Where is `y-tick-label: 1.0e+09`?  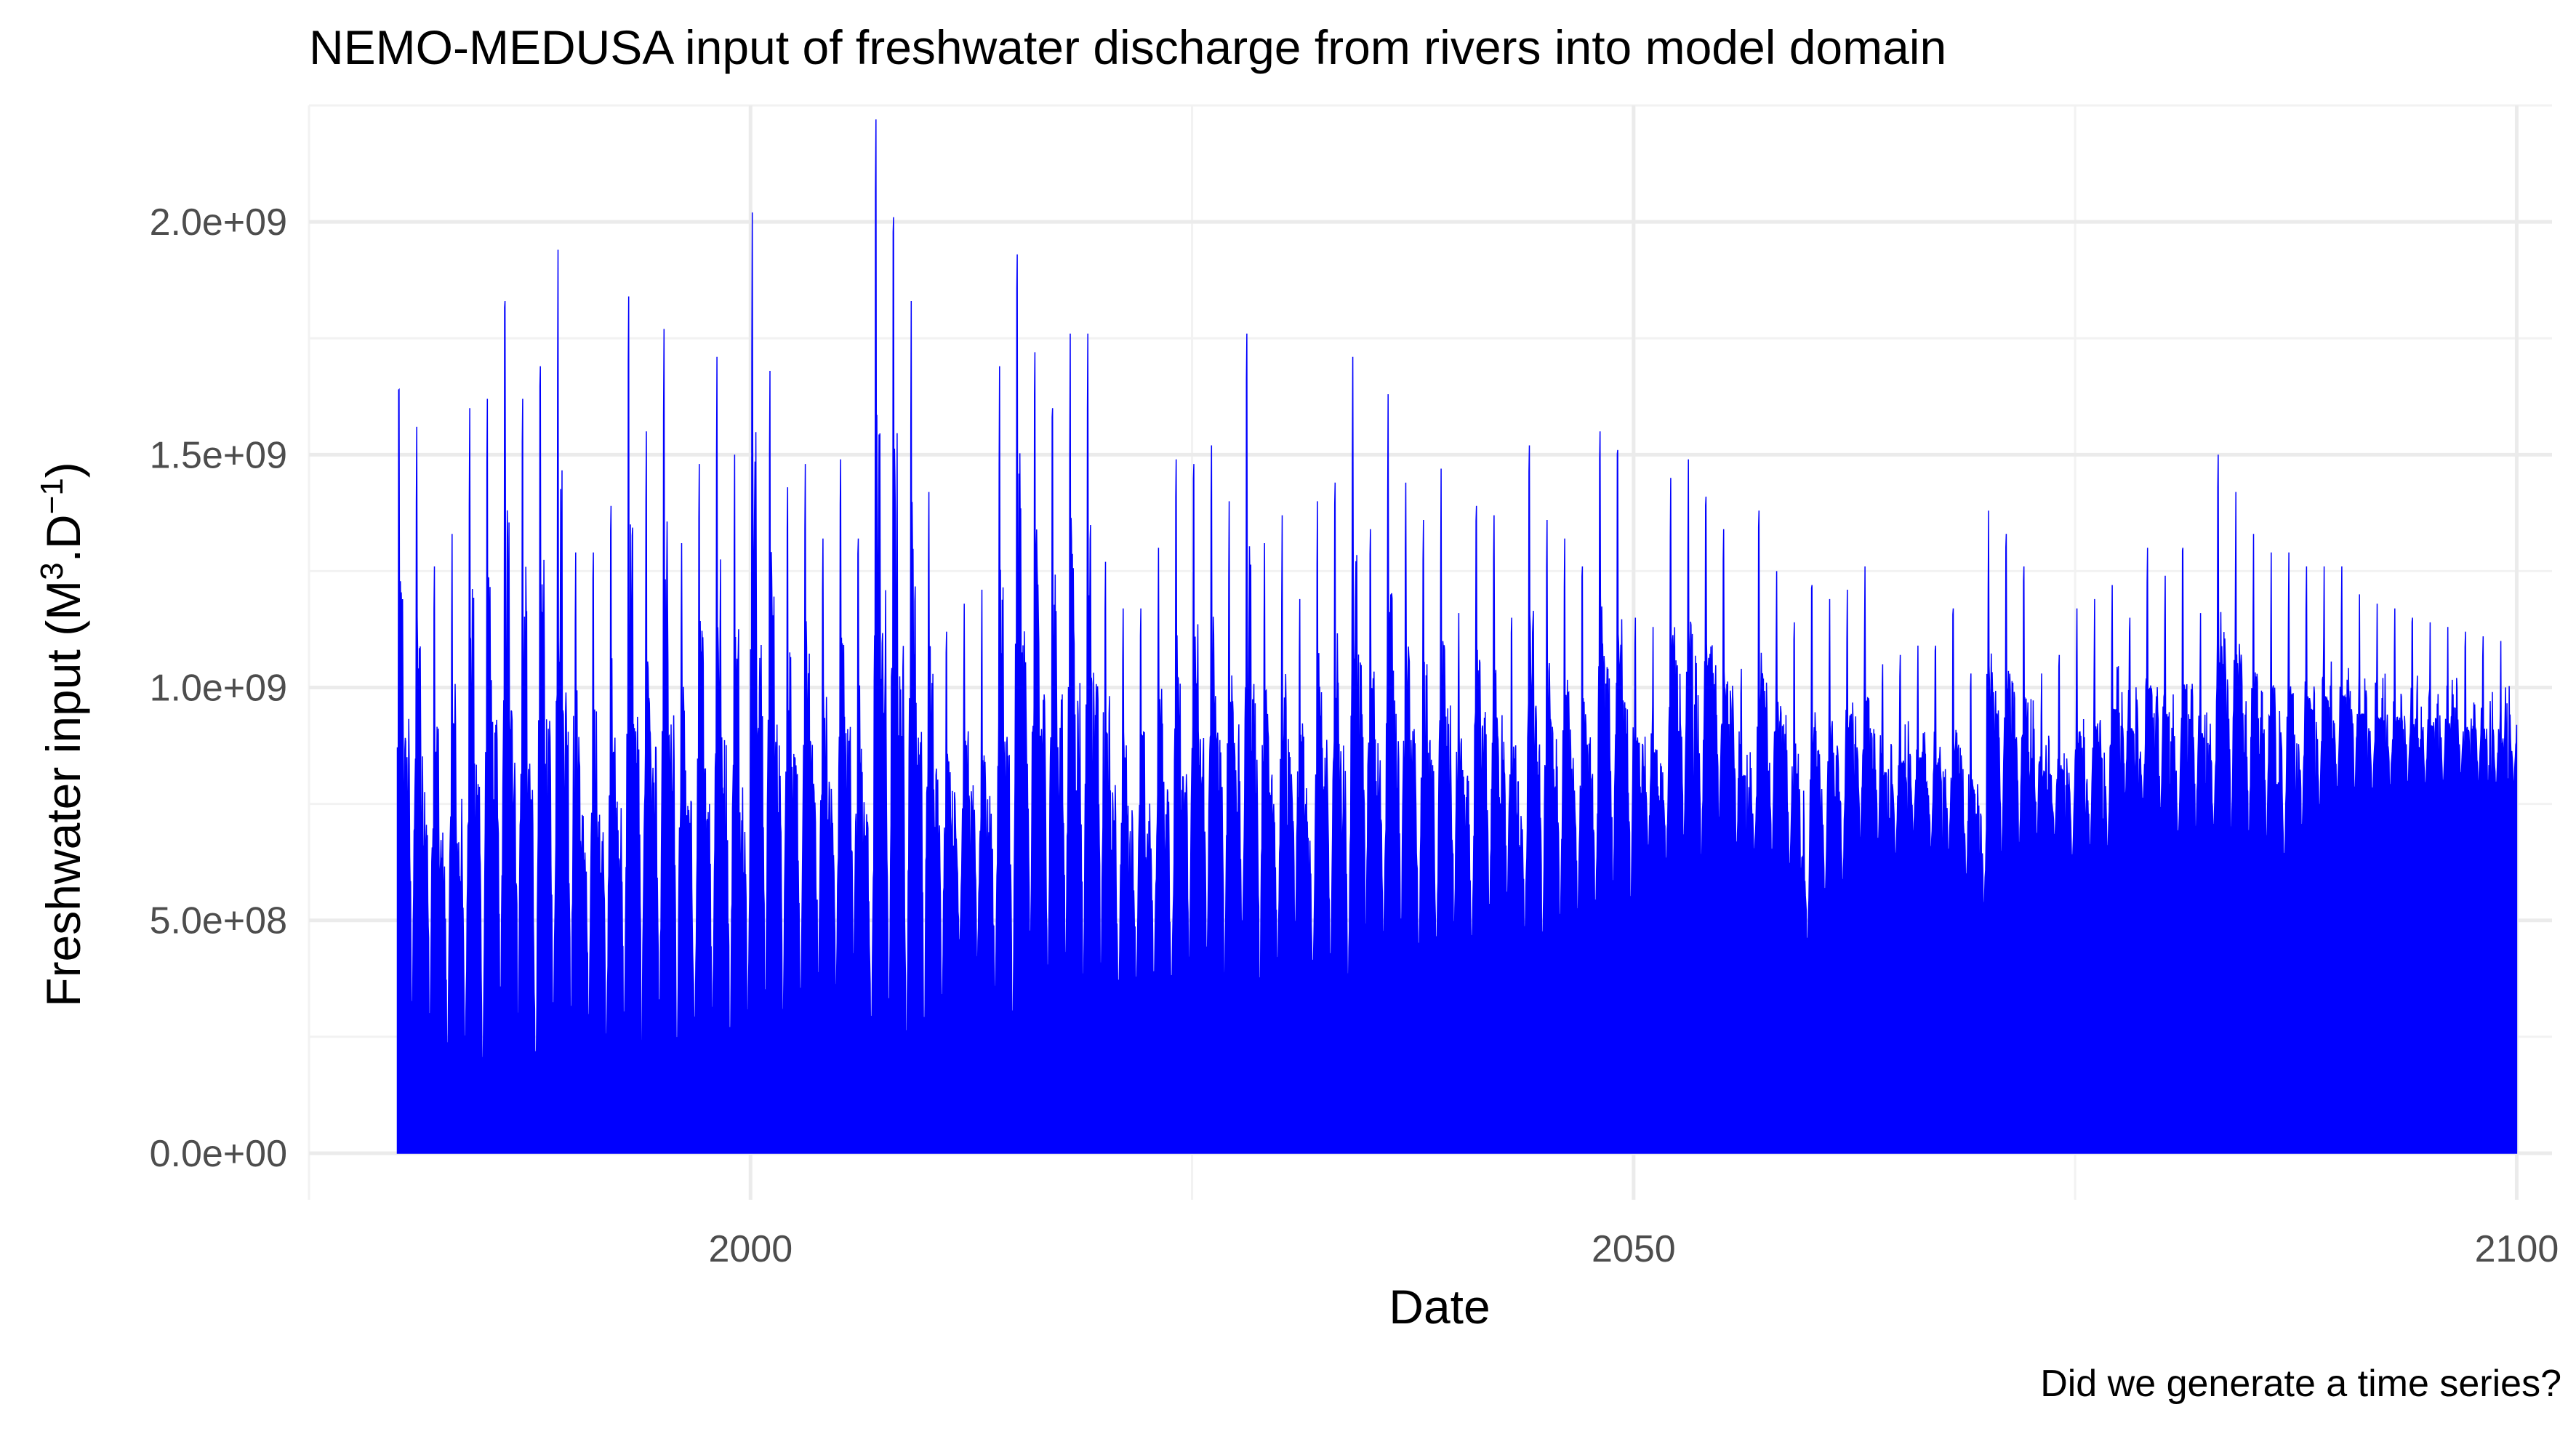
y-tick-label: 1.0e+09 is located at coordinates (218, 689).